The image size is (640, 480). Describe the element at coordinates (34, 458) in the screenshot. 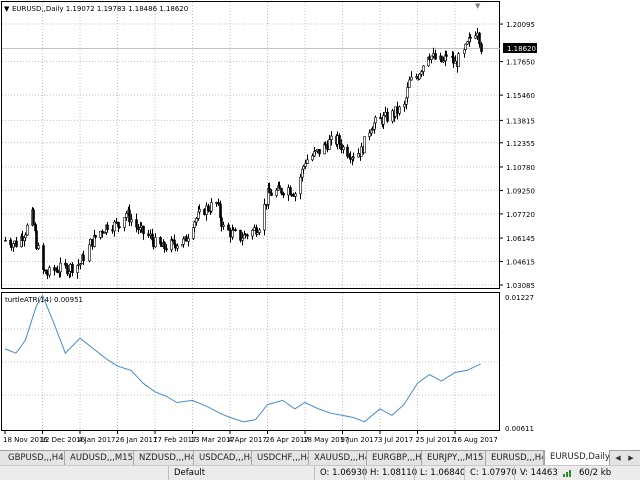

I see `tab-gbpusd-h4: GBPUSD,,,H4` at that location.